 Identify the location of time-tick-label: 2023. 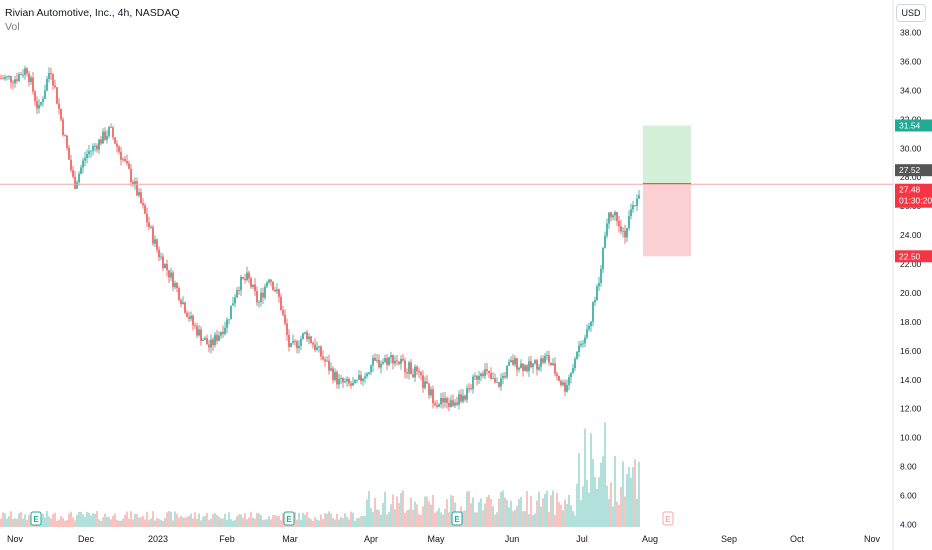
(158, 539).